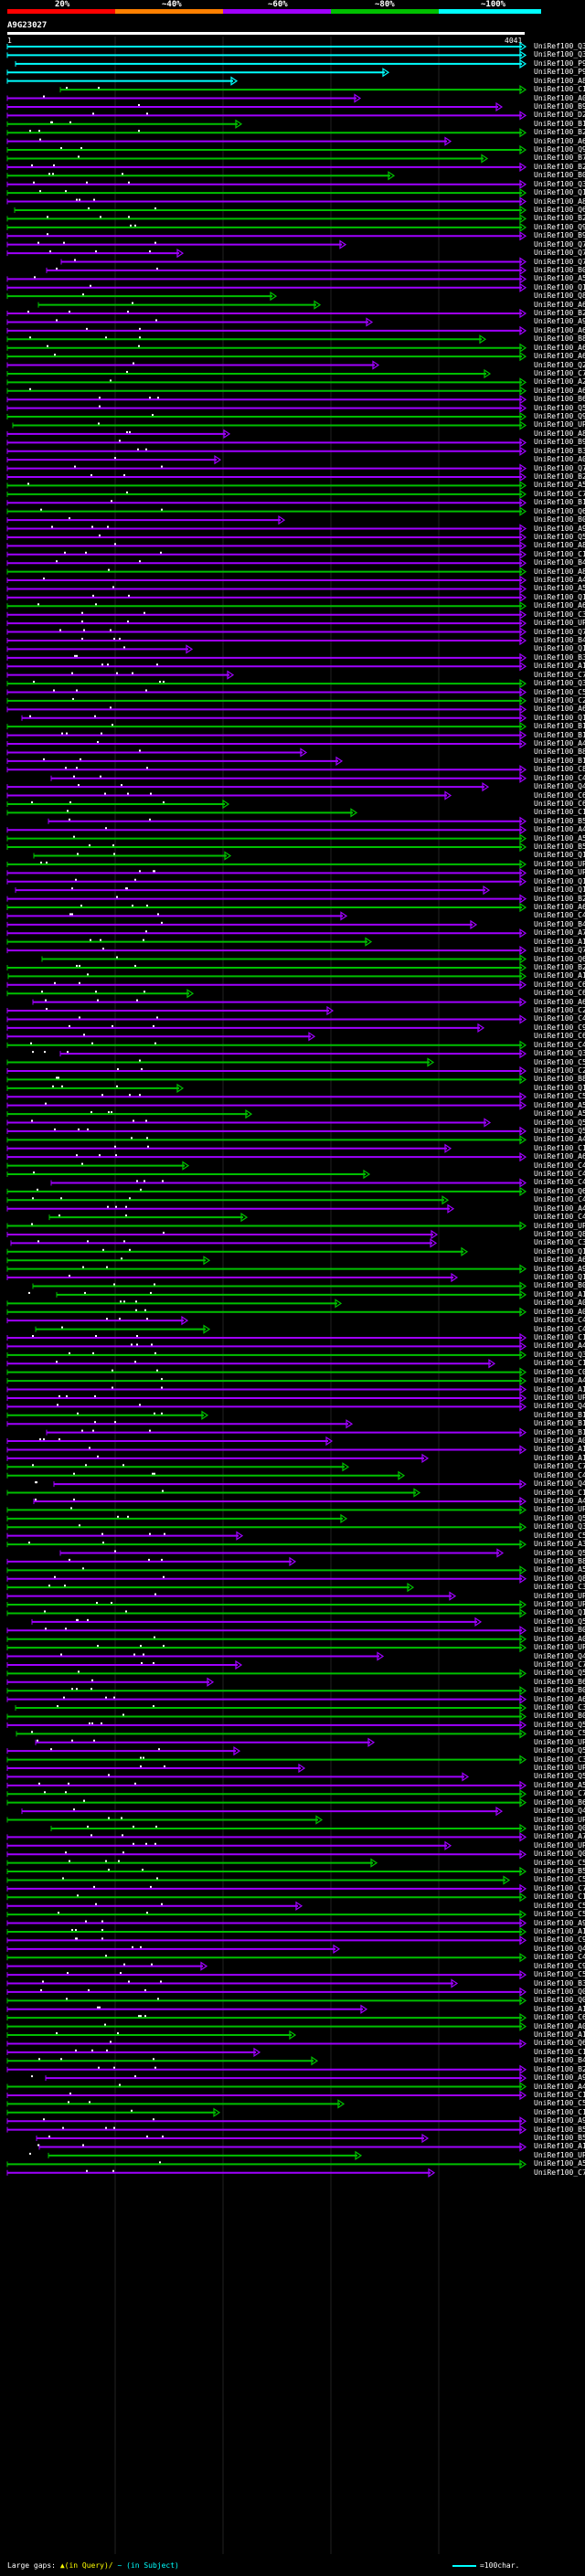  Describe the element at coordinates (560, 1233) in the screenshot. I see `hit-label: UniRef100_Q8PMG6` at that location.